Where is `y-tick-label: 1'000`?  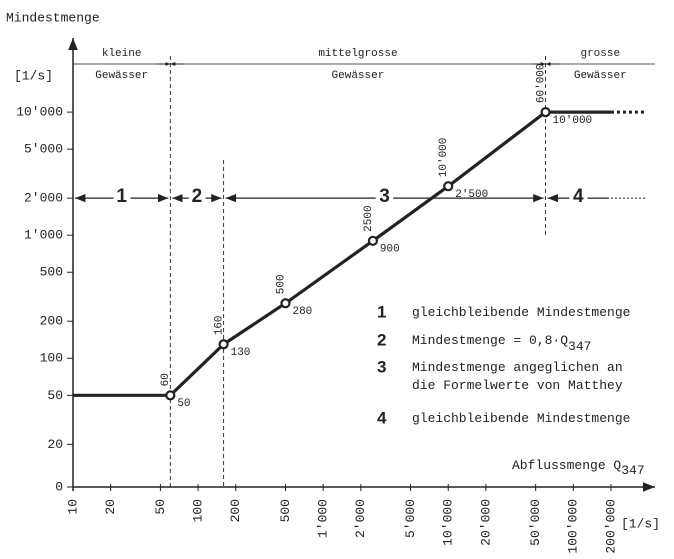 y-tick-label: 1'000 is located at coordinates (43, 235).